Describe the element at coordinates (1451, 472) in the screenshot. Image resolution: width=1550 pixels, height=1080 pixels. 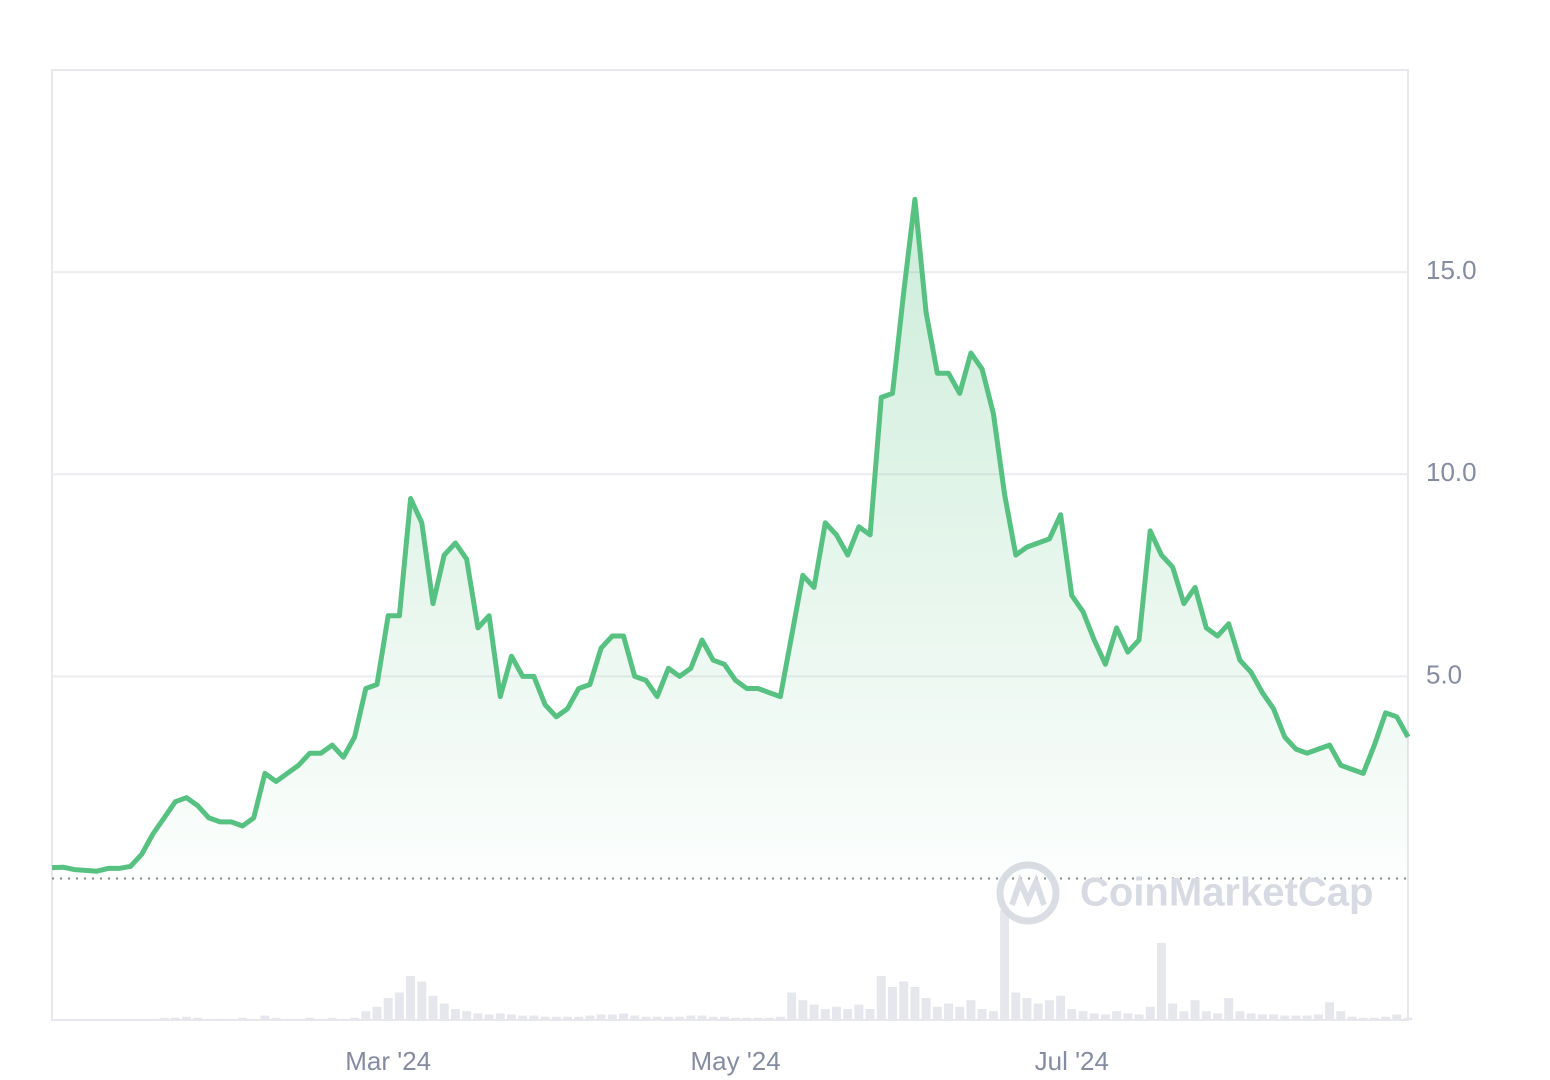
I see `y-tick-label: 10.0` at that location.